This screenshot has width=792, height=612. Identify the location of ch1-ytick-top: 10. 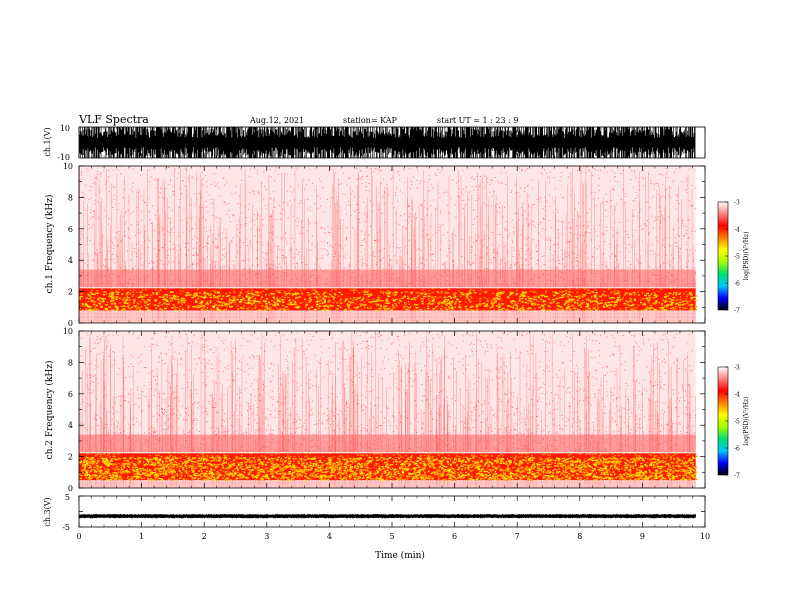
(65, 128).